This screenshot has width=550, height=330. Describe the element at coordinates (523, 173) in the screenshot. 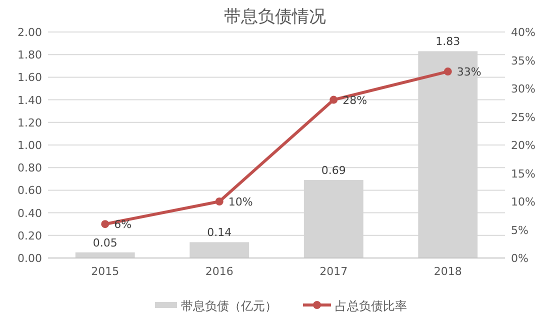

I see `y2-tick-label: 15%` at that location.